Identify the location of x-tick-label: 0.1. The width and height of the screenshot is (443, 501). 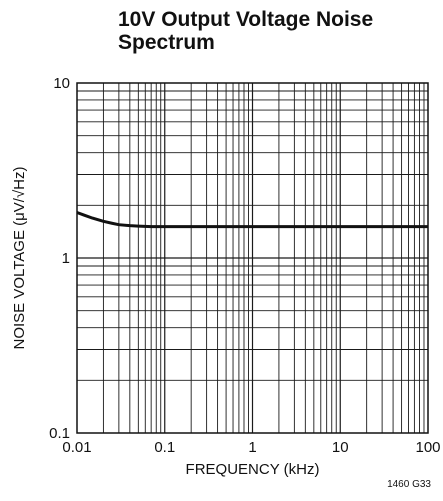
(164, 447).